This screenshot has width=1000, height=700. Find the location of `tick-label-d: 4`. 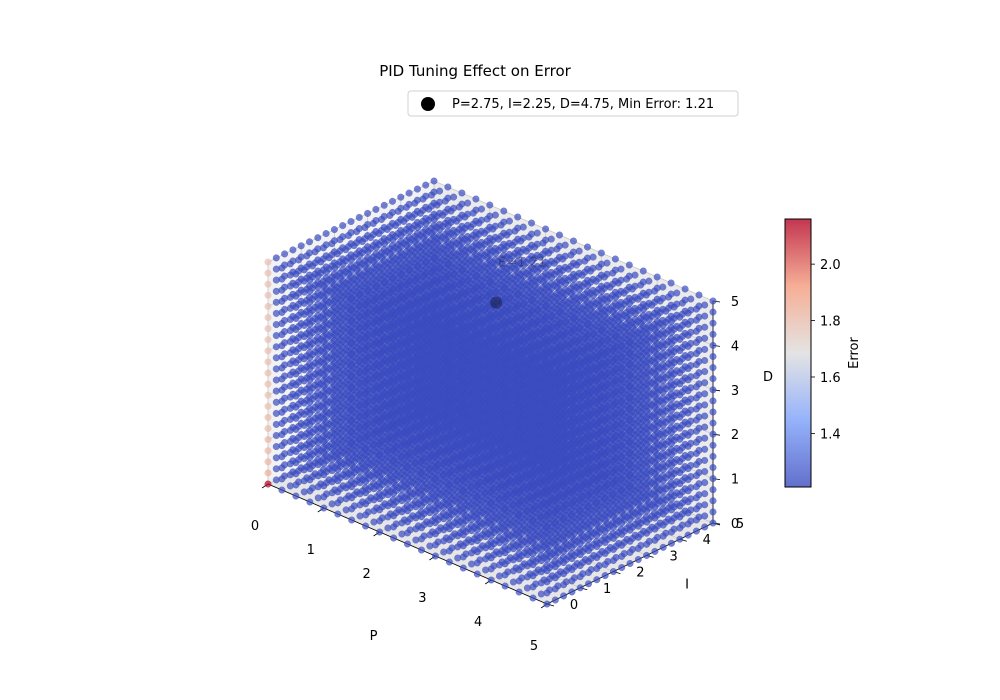

tick-label-d: 4 is located at coordinates (735, 346).